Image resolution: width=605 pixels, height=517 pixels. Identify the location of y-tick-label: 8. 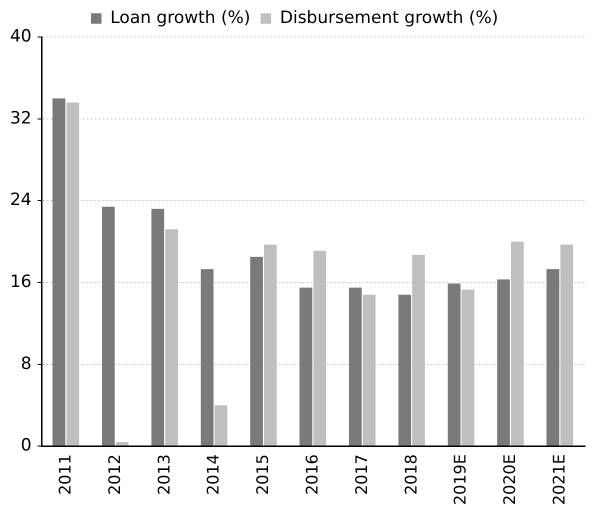
(26, 364).